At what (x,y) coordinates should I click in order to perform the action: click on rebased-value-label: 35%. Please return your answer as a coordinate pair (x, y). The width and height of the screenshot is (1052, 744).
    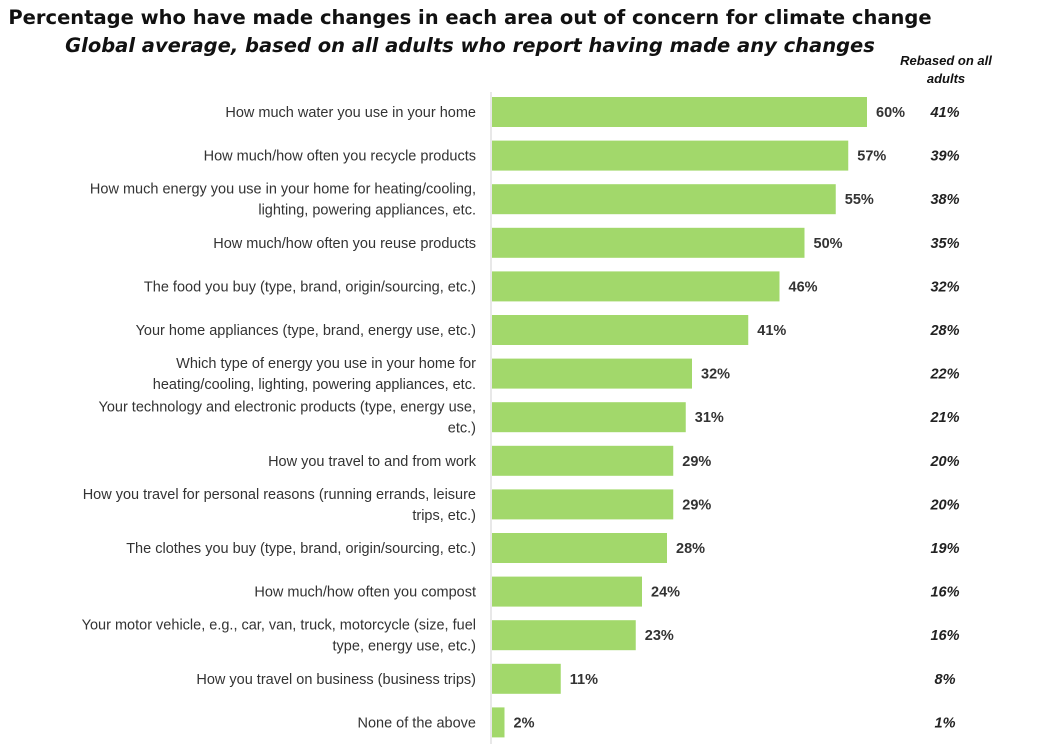
    Looking at the image, I should click on (944, 244).